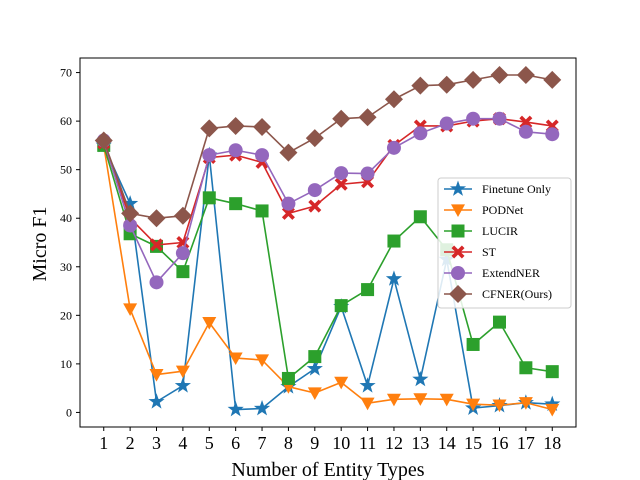 This screenshot has width=640, height=480. What do you see at coordinates (103, 443) in the screenshot?
I see `x-tick-label: 1` at bounding box center [103, 443].